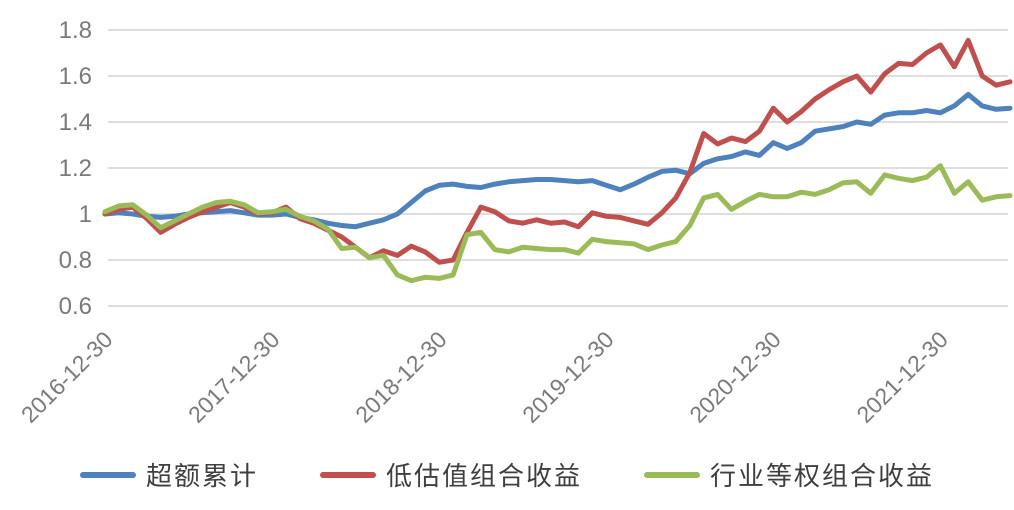 The width and height of the screenshot is (1014, 510). Describe the element at coordinates (75, 76) in the screenshot. I see `y-axis-tick-label: 1.6` at that location.